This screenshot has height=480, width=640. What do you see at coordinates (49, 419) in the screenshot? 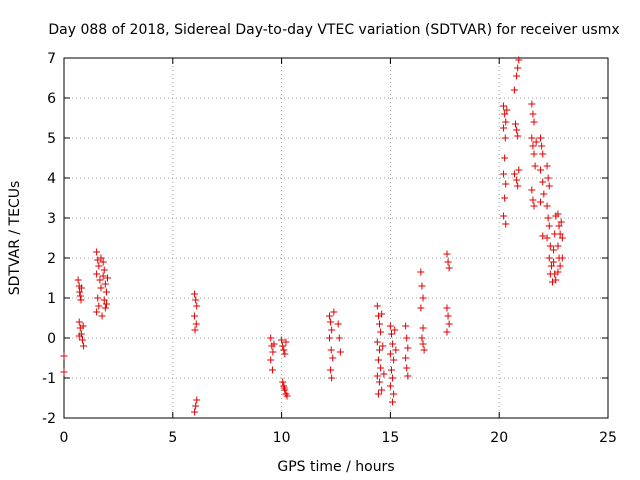
I see `y-tick-label: -2` at bounding box center [49, 419].